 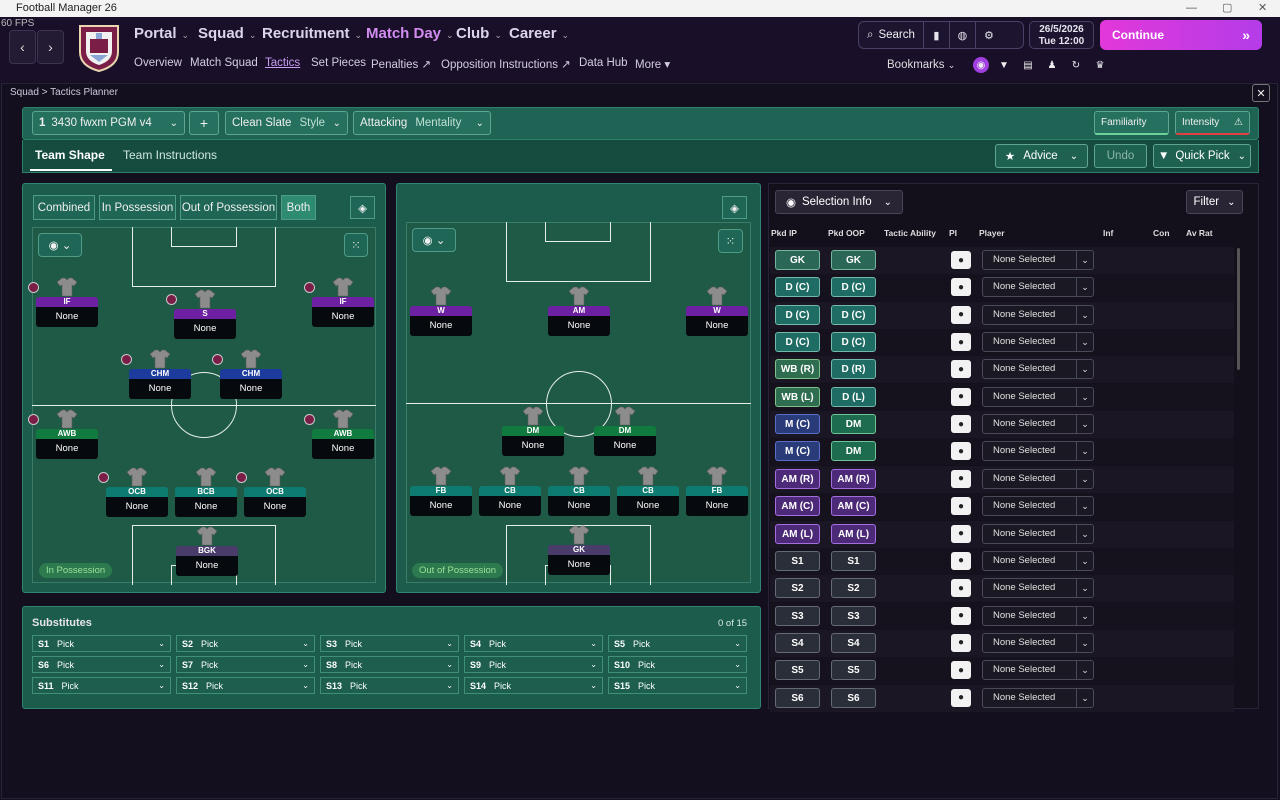 I want to click on position-ip: S3, so click(x=797, y=615).